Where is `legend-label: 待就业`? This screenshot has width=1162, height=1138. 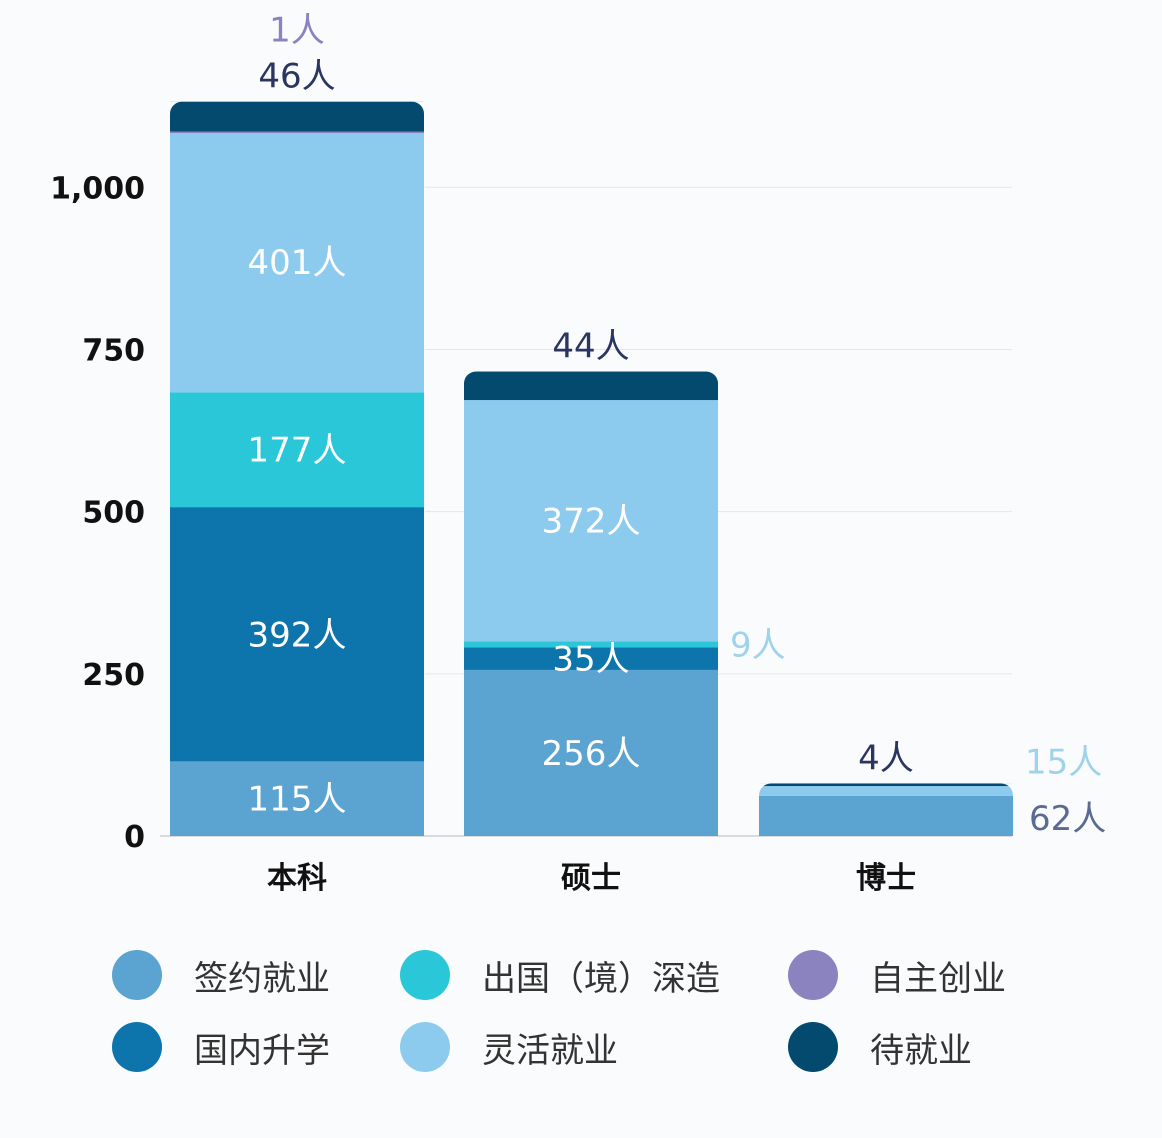 legend-label: 待就业 is located at coordinates (921, 1050).